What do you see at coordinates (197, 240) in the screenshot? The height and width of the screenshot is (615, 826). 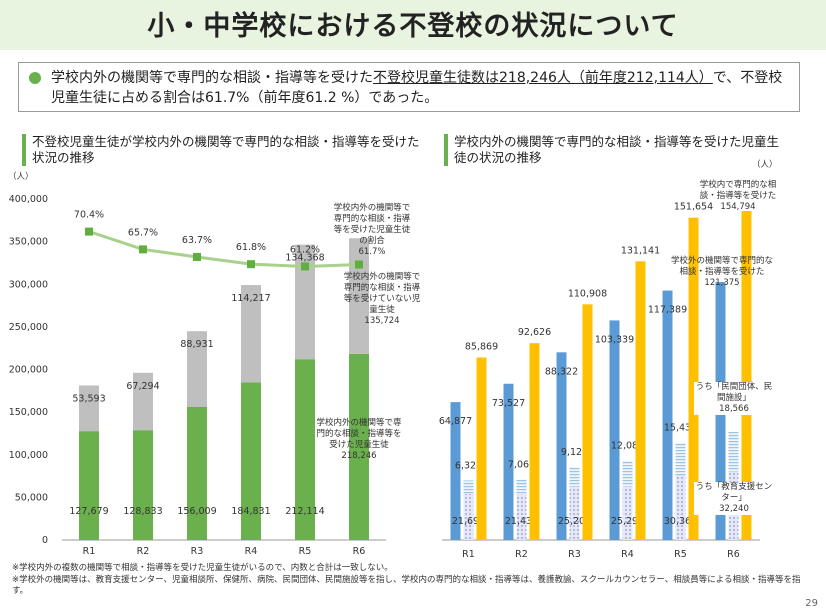 I see `value-label: 63.7%` at bounding box center [197, 240].